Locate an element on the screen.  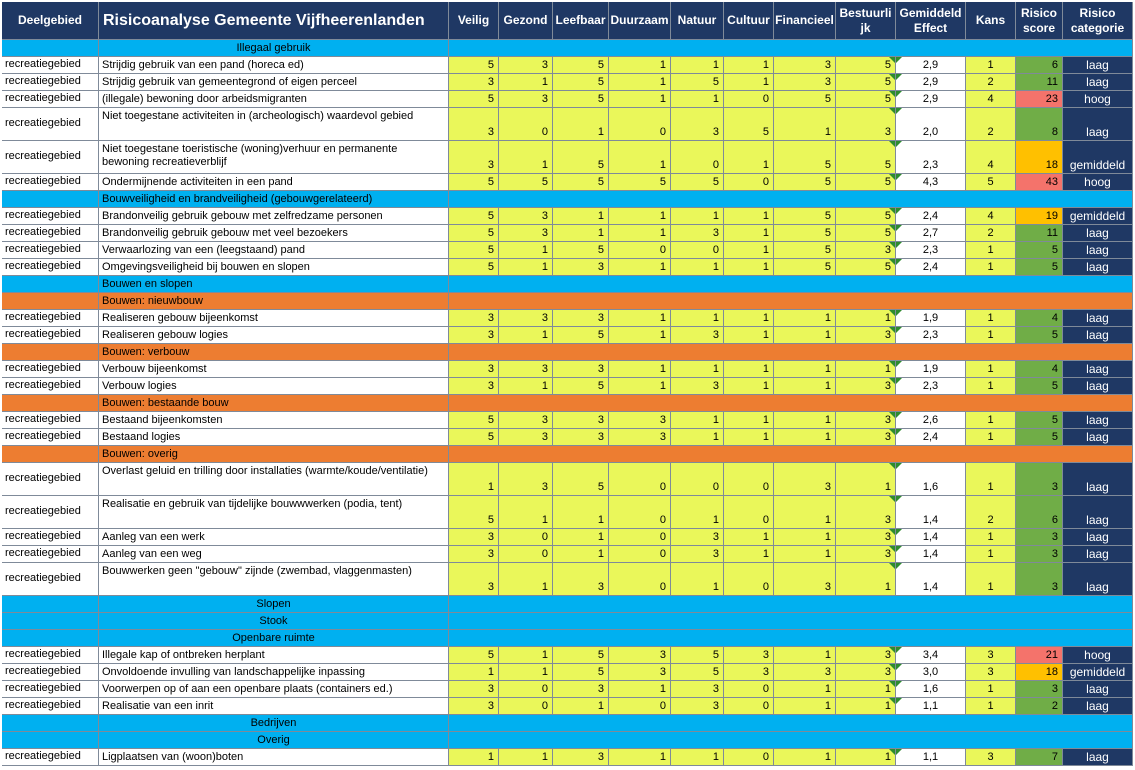
cell-description: Verwaarlozing van een (leegstaand) pand is located at coordinates (274, 250).